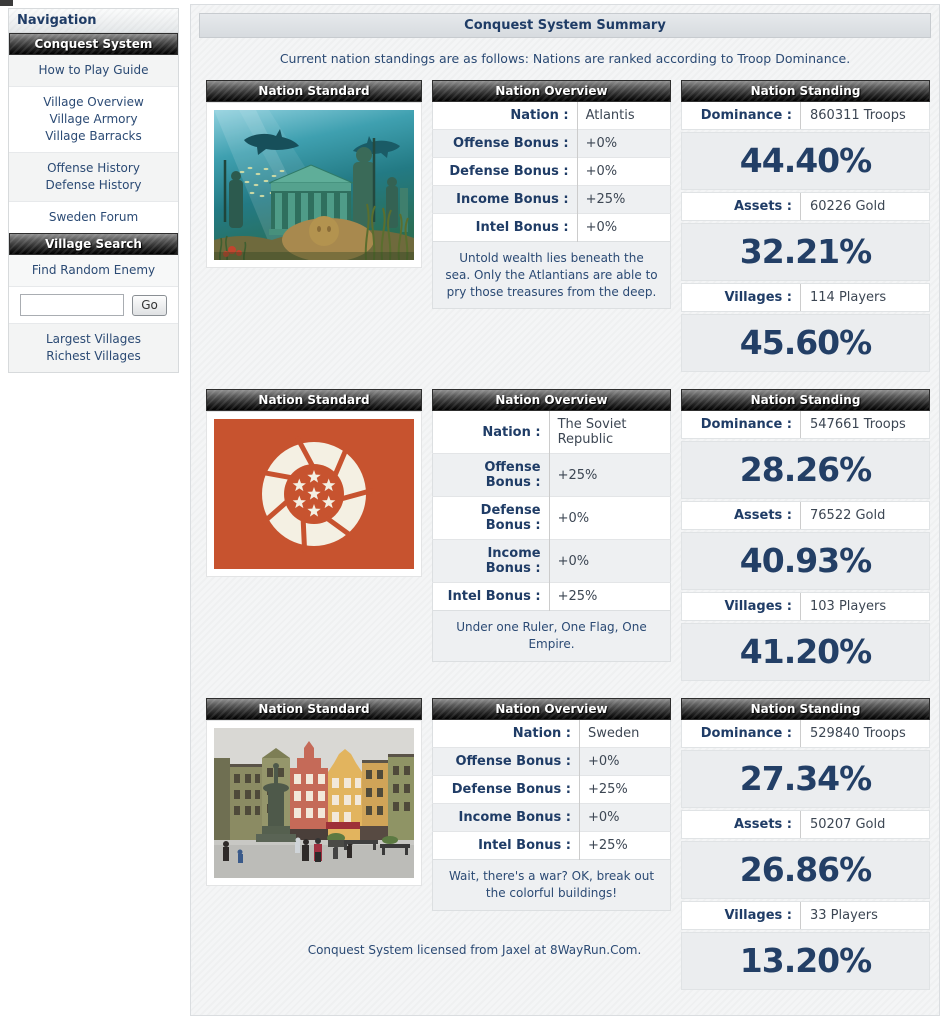 This screenshot has height=1016, width=949. What do you see at coordinates (551, 636) in the screenshot?
I see `nation-description: Under one Ruler, One Flag, One Empire.` at bounding box center [551, 636].